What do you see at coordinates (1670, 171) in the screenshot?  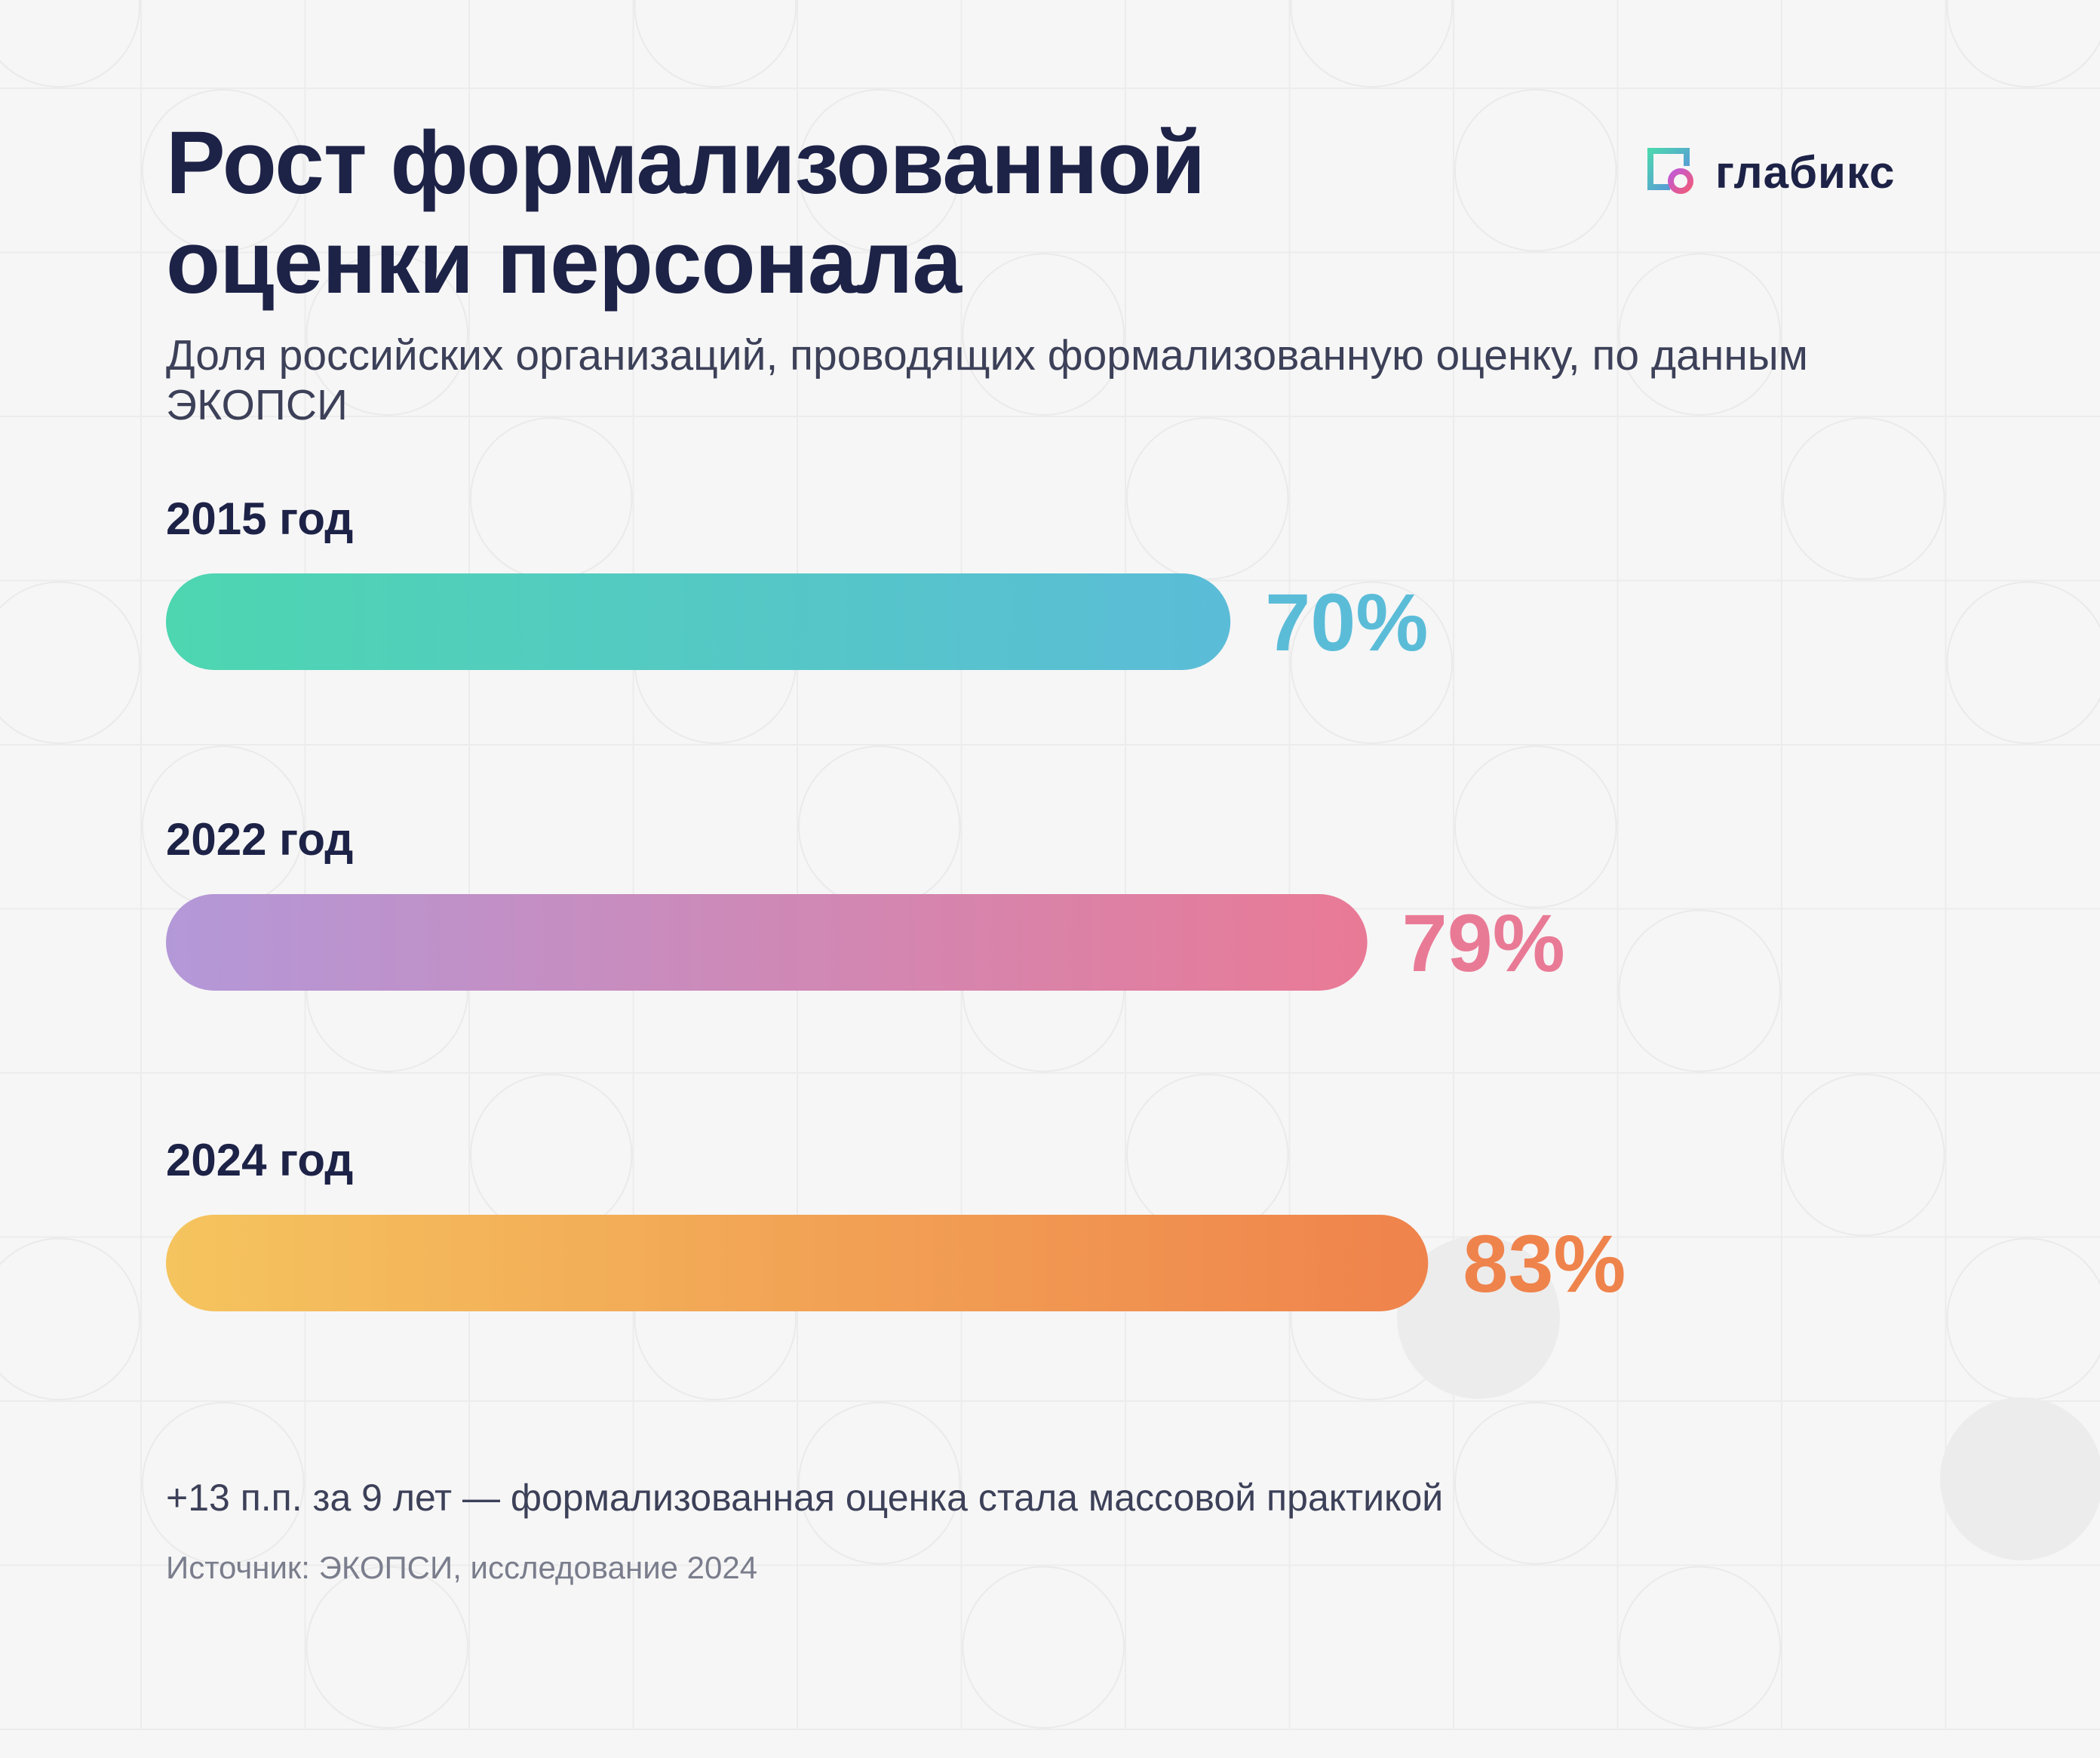 I see `glabix-logo-icon` at bounding box center [1670, 171].